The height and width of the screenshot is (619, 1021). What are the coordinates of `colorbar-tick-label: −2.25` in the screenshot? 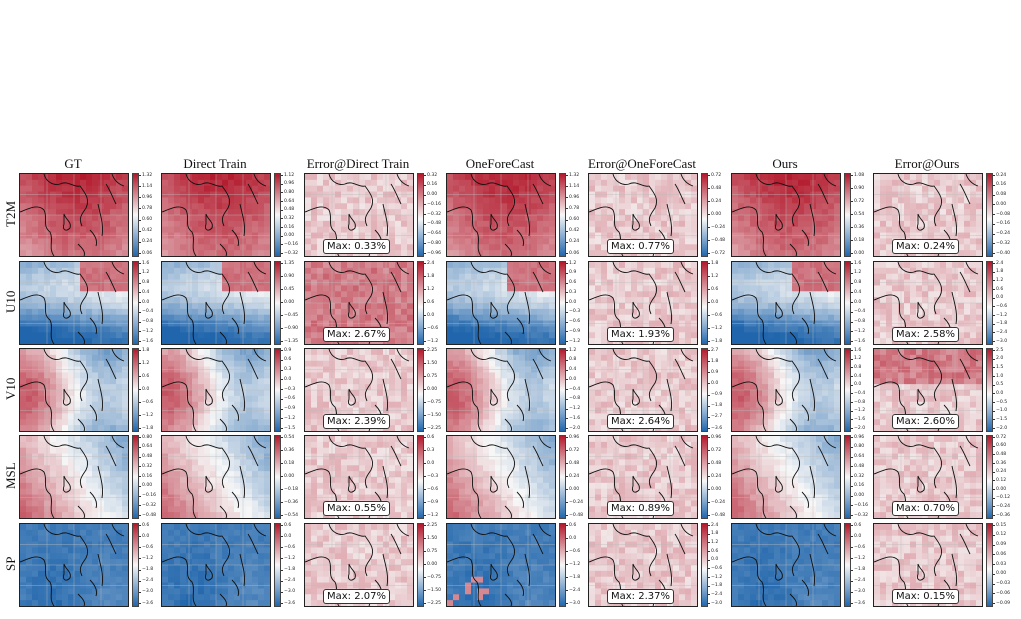 It's located at (434, 603).